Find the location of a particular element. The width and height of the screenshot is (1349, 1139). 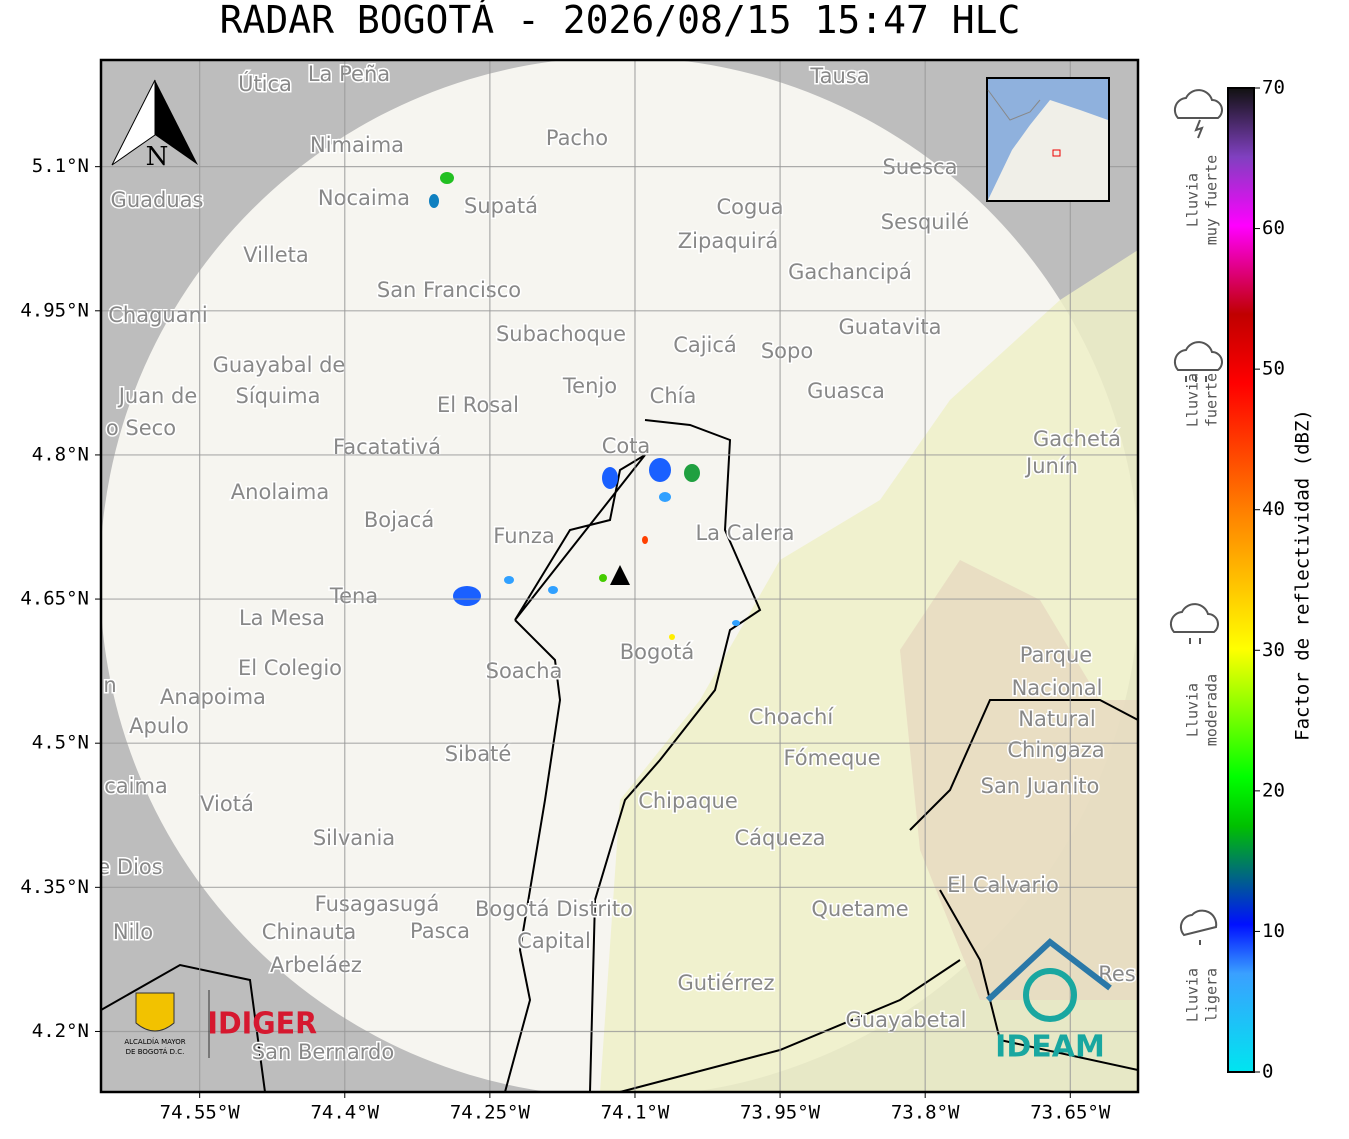

place-label: Supatá is located at coordinates (501, 206).